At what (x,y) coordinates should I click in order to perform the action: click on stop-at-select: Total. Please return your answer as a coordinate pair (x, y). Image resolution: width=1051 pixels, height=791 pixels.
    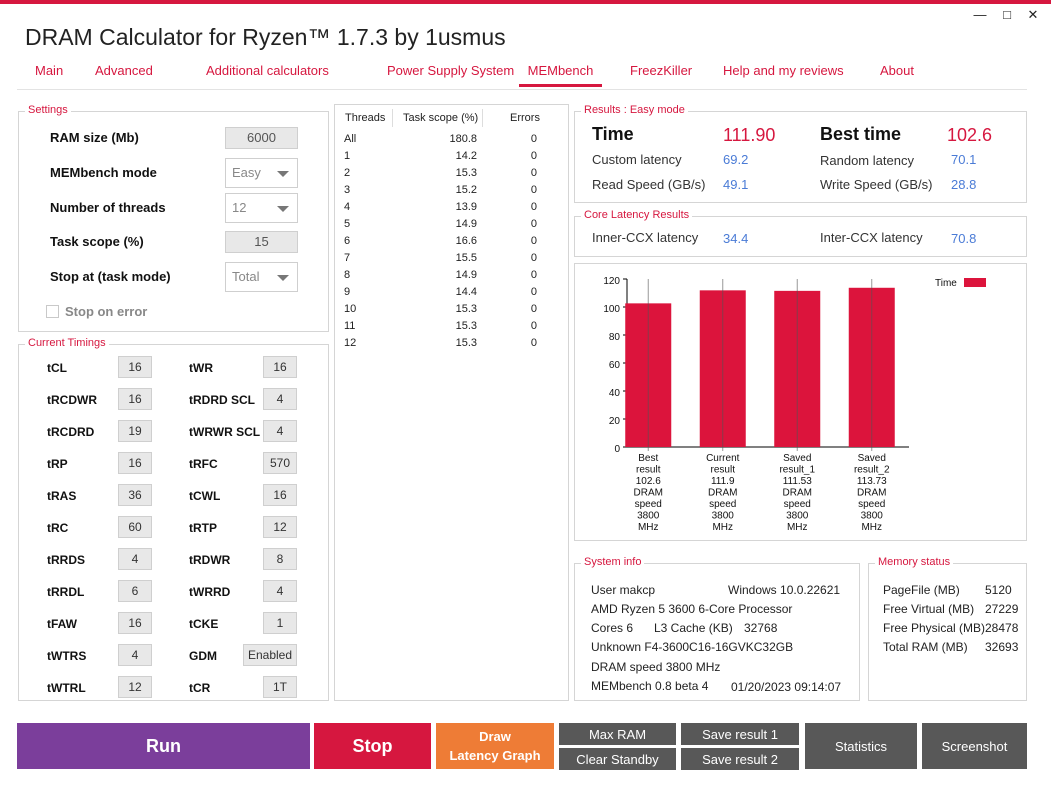
    Looking at the image, I should click on (261, 277).